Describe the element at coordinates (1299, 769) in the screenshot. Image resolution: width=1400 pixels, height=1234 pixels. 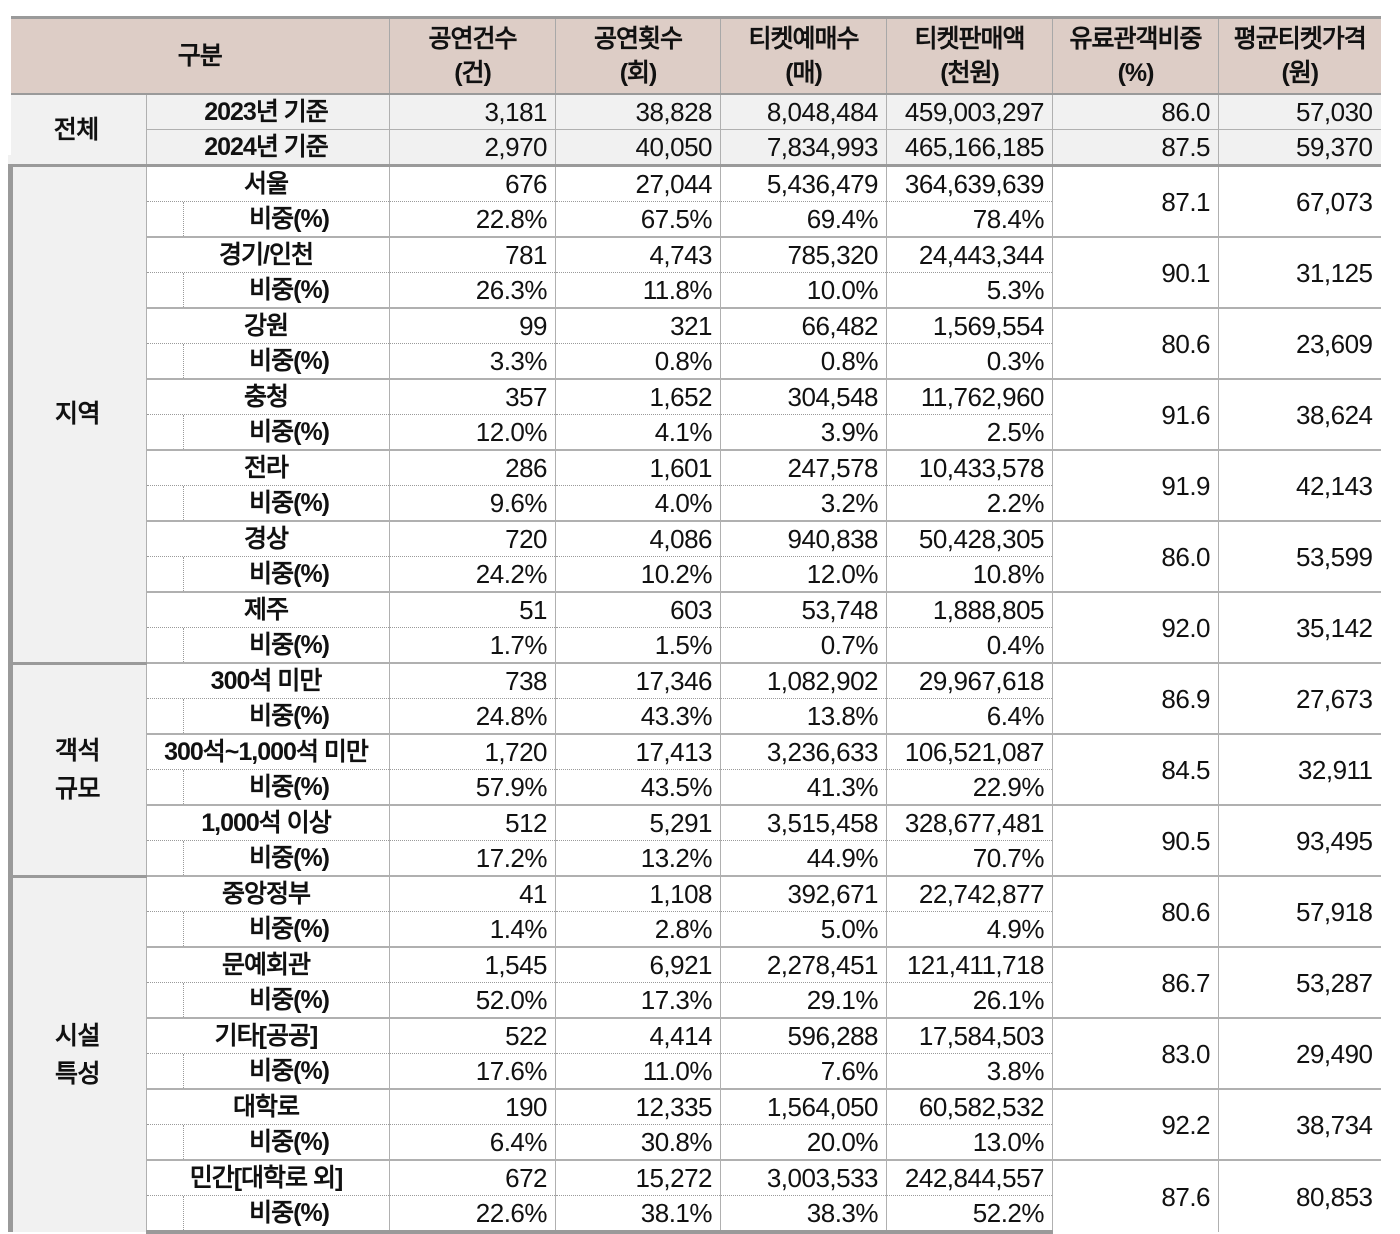
I see `avg-price-cell: 32,911` at that location.